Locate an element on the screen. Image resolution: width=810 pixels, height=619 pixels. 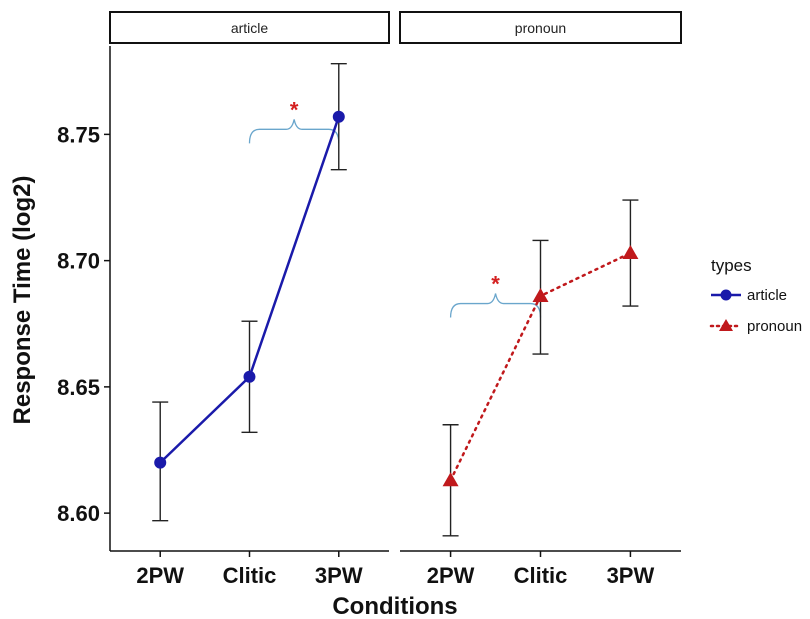
legend-label-article: article is located at coordinates (767, 295).